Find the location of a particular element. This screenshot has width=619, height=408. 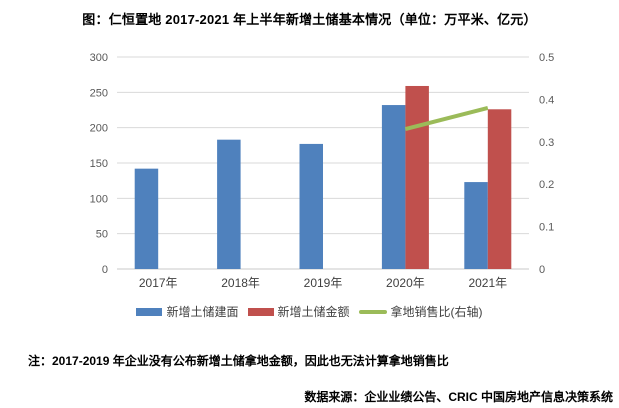

y-axis-right-tick-label: 0 is located at coordinates (542, 270).